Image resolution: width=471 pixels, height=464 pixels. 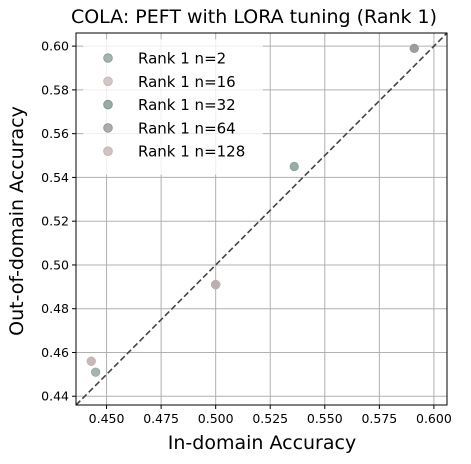 I want to click on x-tick-label: 0.525, so click(x=270, y=418).